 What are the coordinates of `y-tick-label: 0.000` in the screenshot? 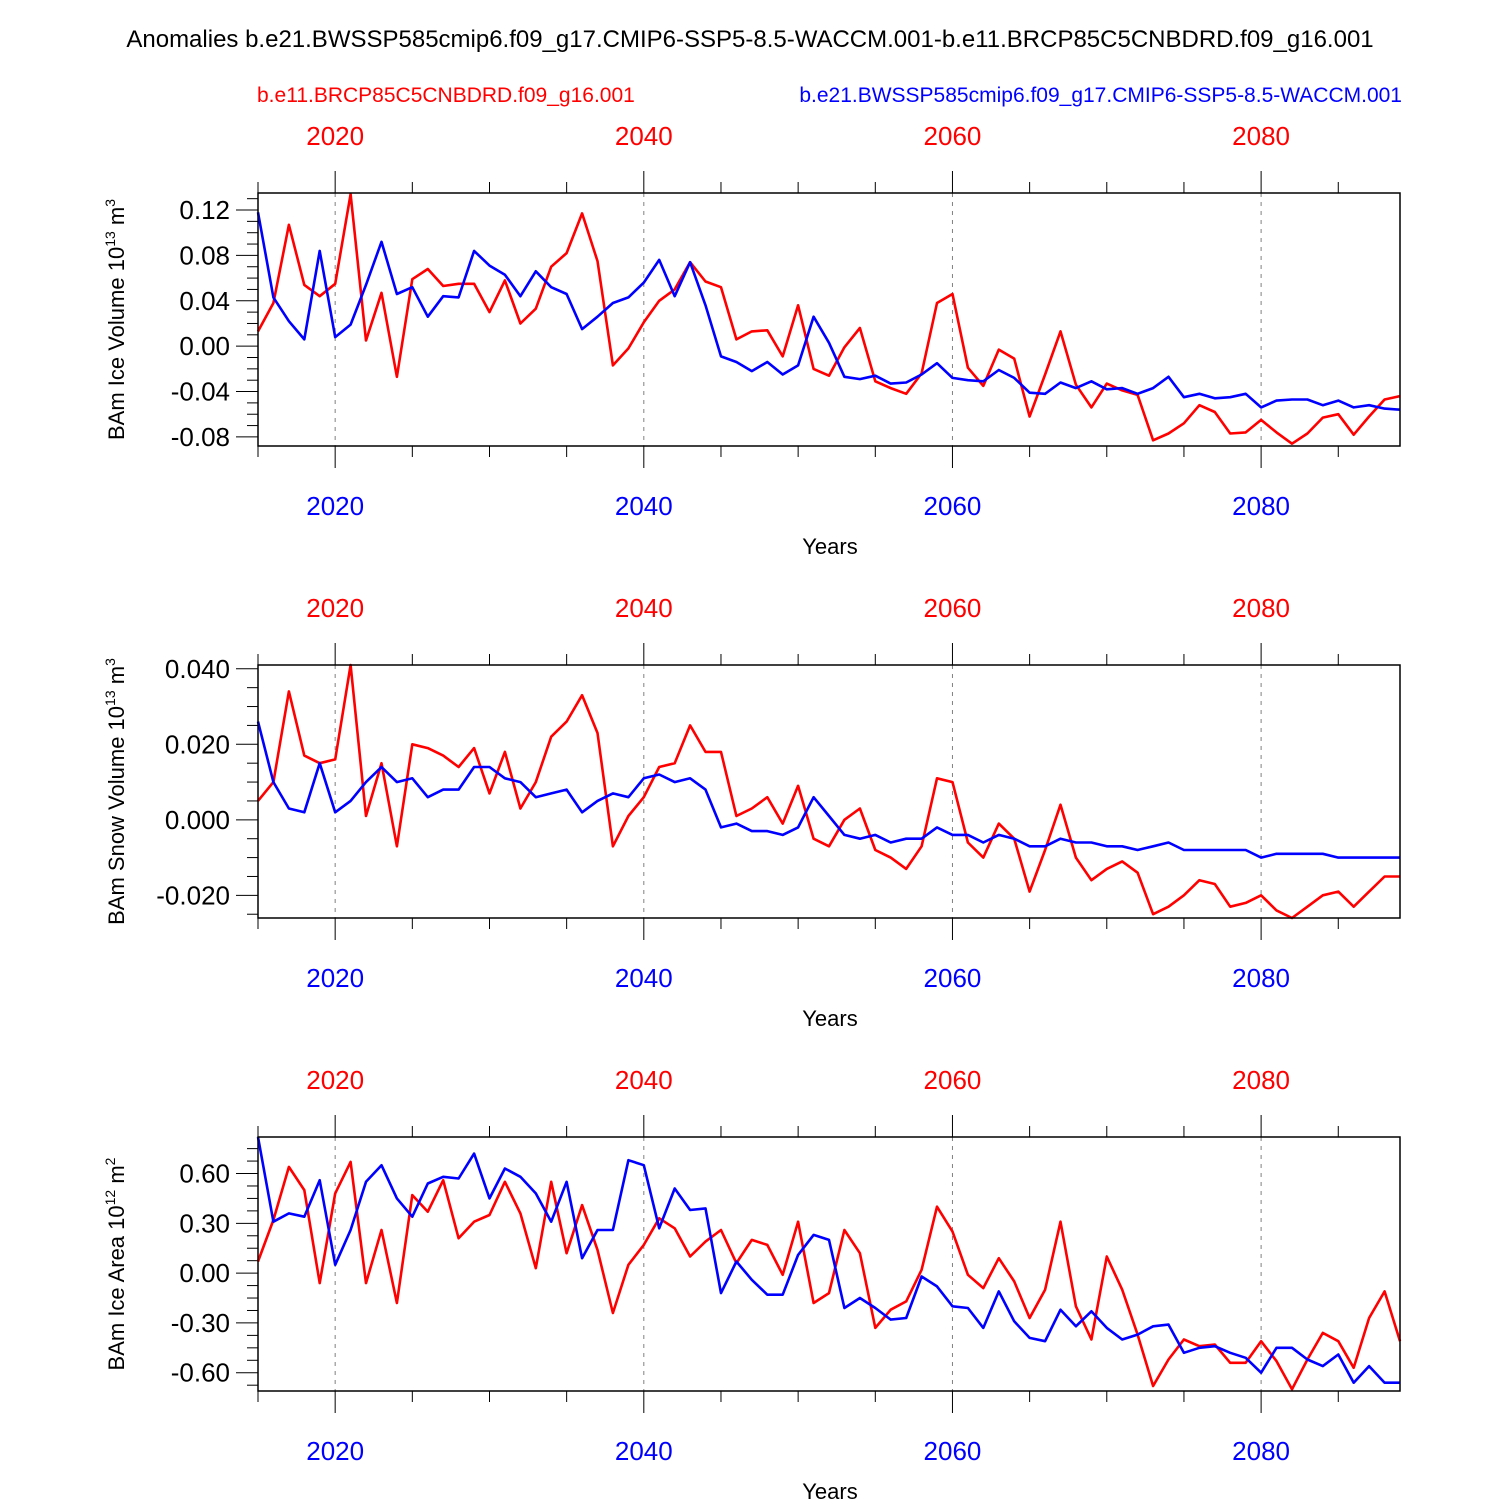 It's located at (197, 820).